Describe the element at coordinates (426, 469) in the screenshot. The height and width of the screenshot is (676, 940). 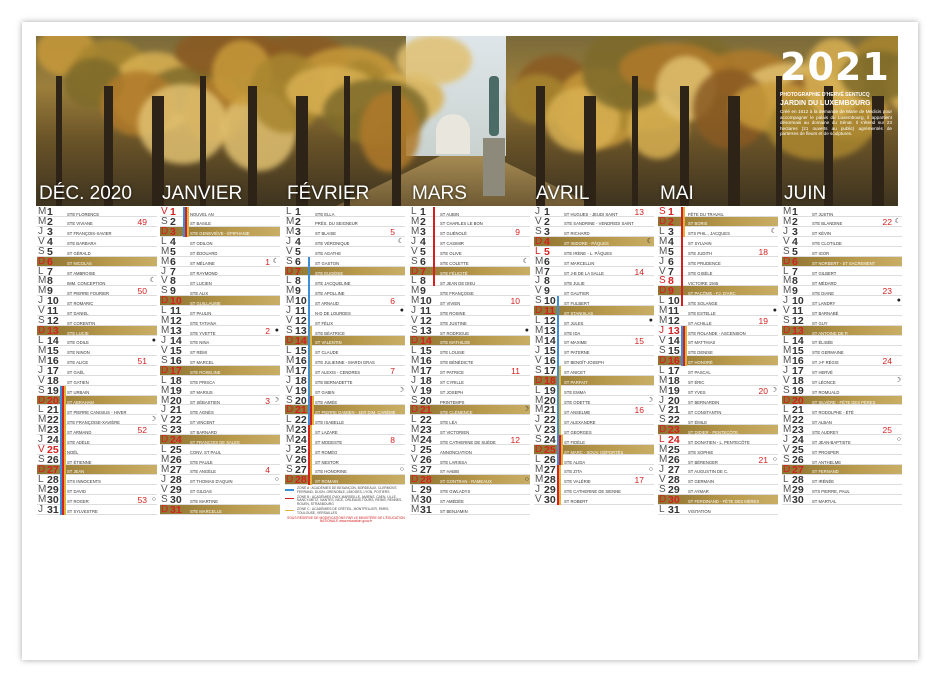
I see `day-number: 27` at that location.